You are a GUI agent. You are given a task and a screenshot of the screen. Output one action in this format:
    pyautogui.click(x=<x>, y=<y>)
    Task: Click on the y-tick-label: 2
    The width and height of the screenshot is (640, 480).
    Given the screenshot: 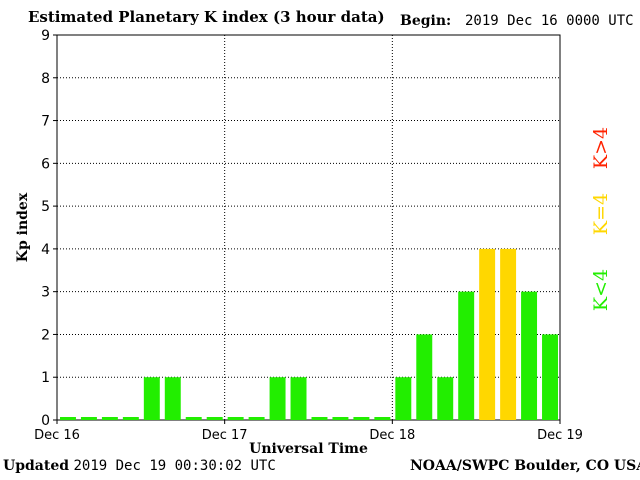 What is the action you would take?
    pyautogui.click(x=45, y=335)
    